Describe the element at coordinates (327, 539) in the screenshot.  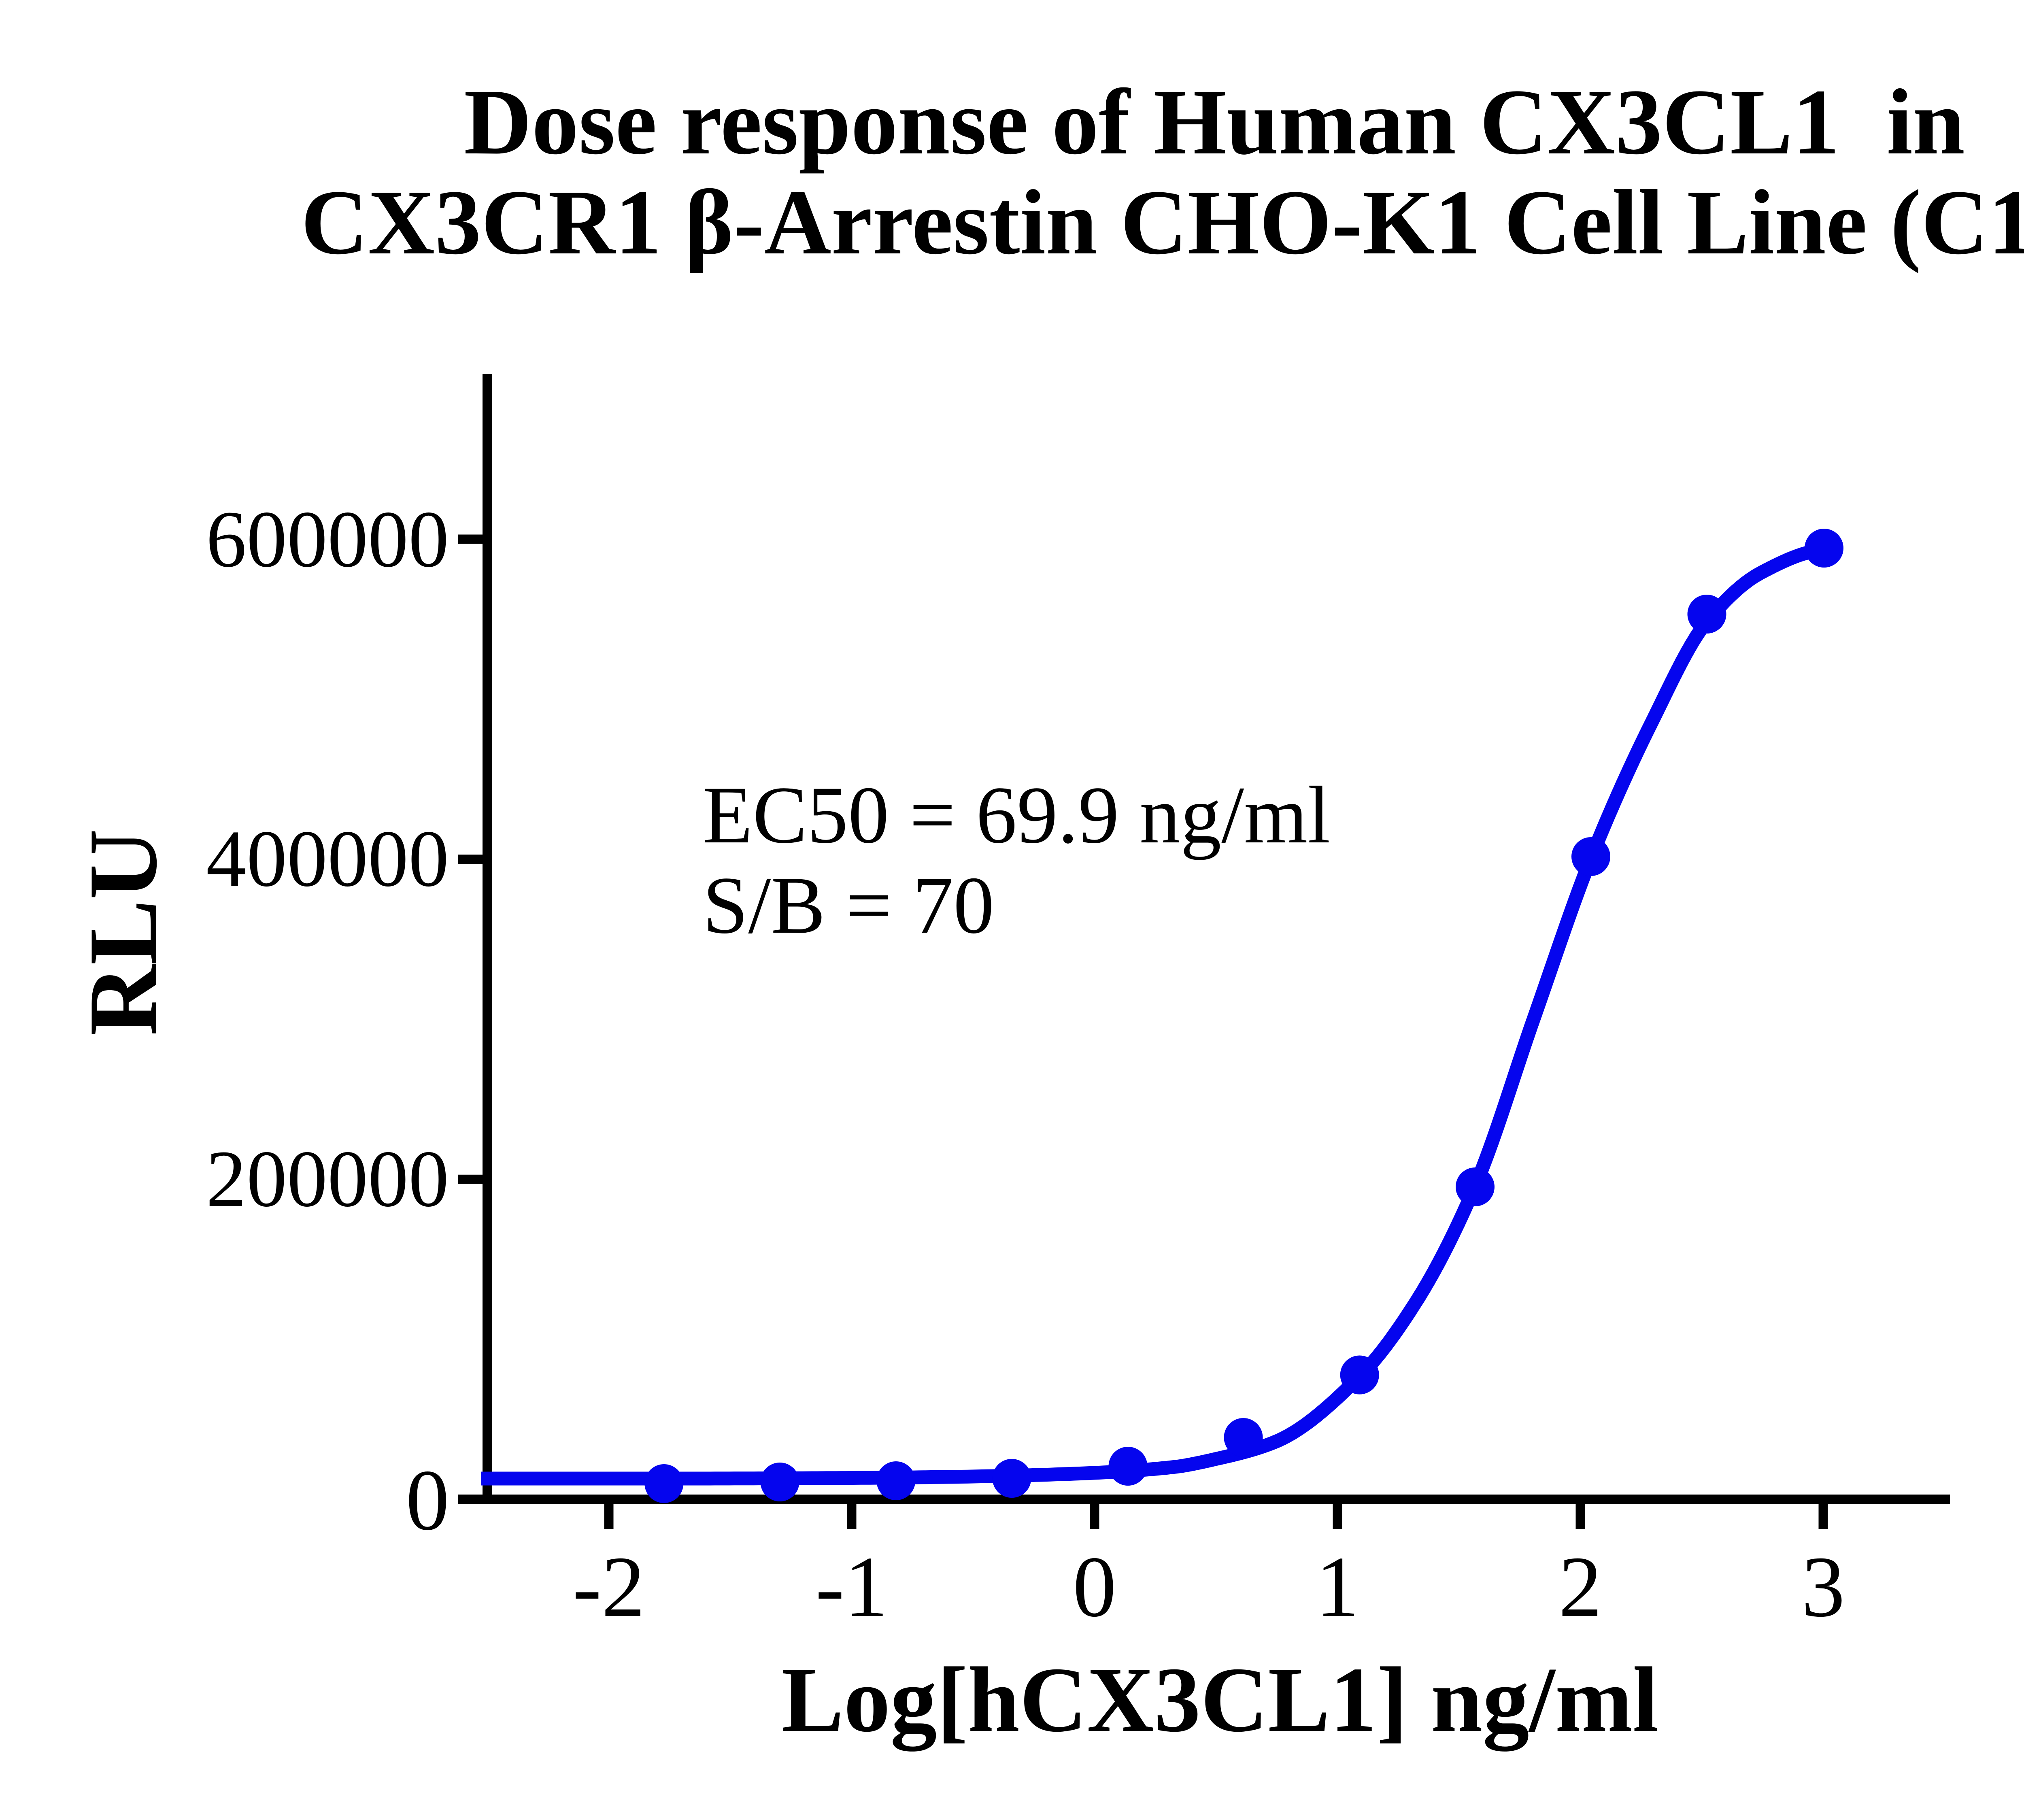
I see `svg-text: 600000` at that location.